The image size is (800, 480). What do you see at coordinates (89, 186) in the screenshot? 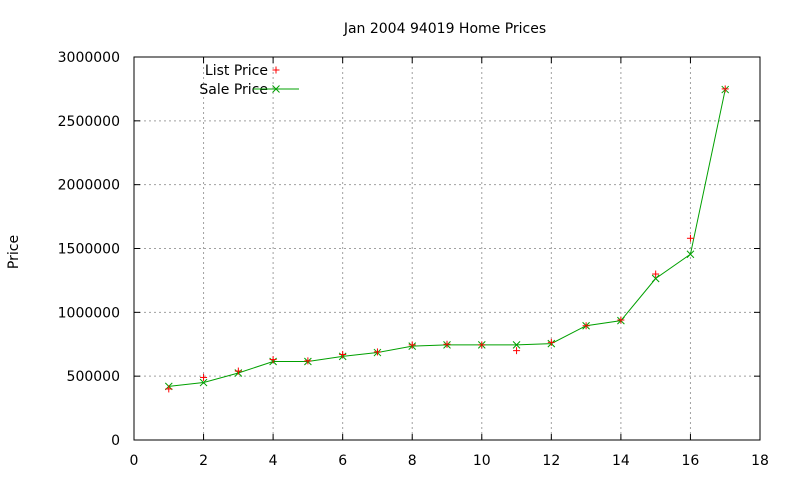
I see `y-tick-label: 2000000` at bounding box center [89, 186].